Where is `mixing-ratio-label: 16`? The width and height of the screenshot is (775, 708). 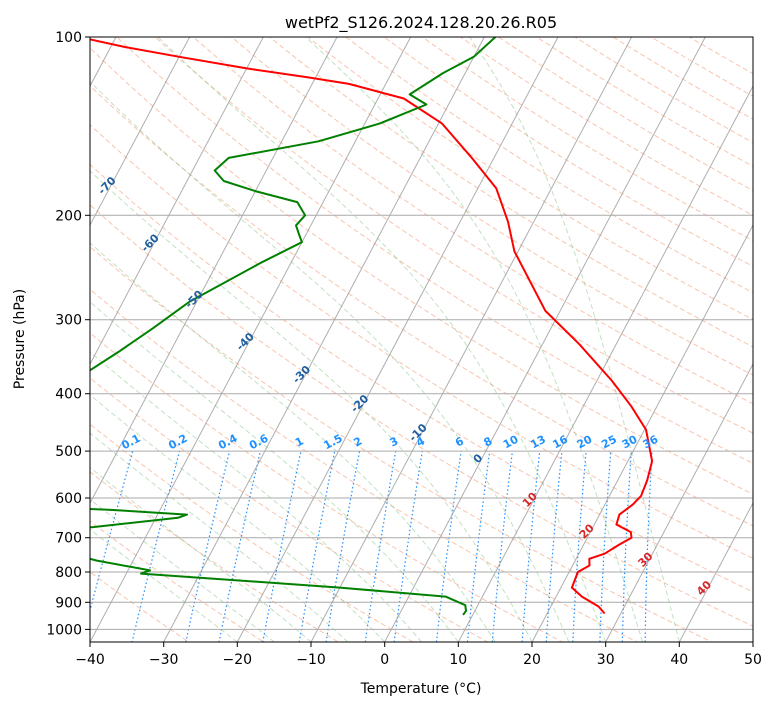
mixing-ratio-label: 16 is located at coordinates (560, 442).